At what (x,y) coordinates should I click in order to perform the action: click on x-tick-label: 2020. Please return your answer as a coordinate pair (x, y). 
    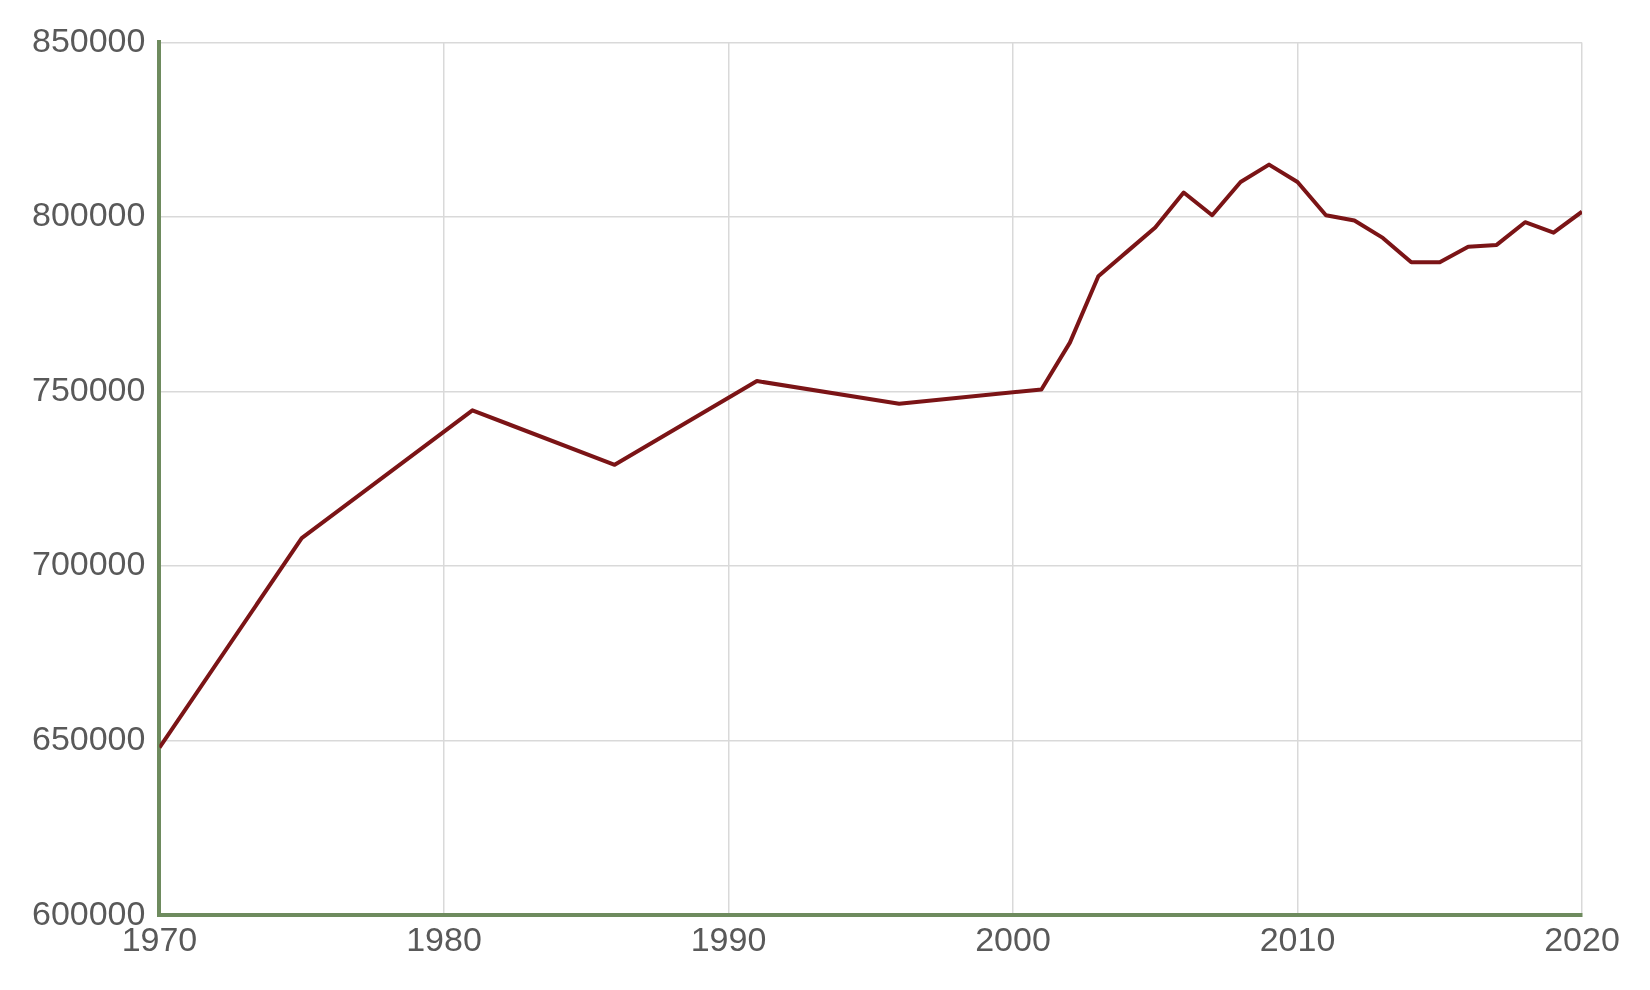
    Looking at the image, I should click on (1582, 938).